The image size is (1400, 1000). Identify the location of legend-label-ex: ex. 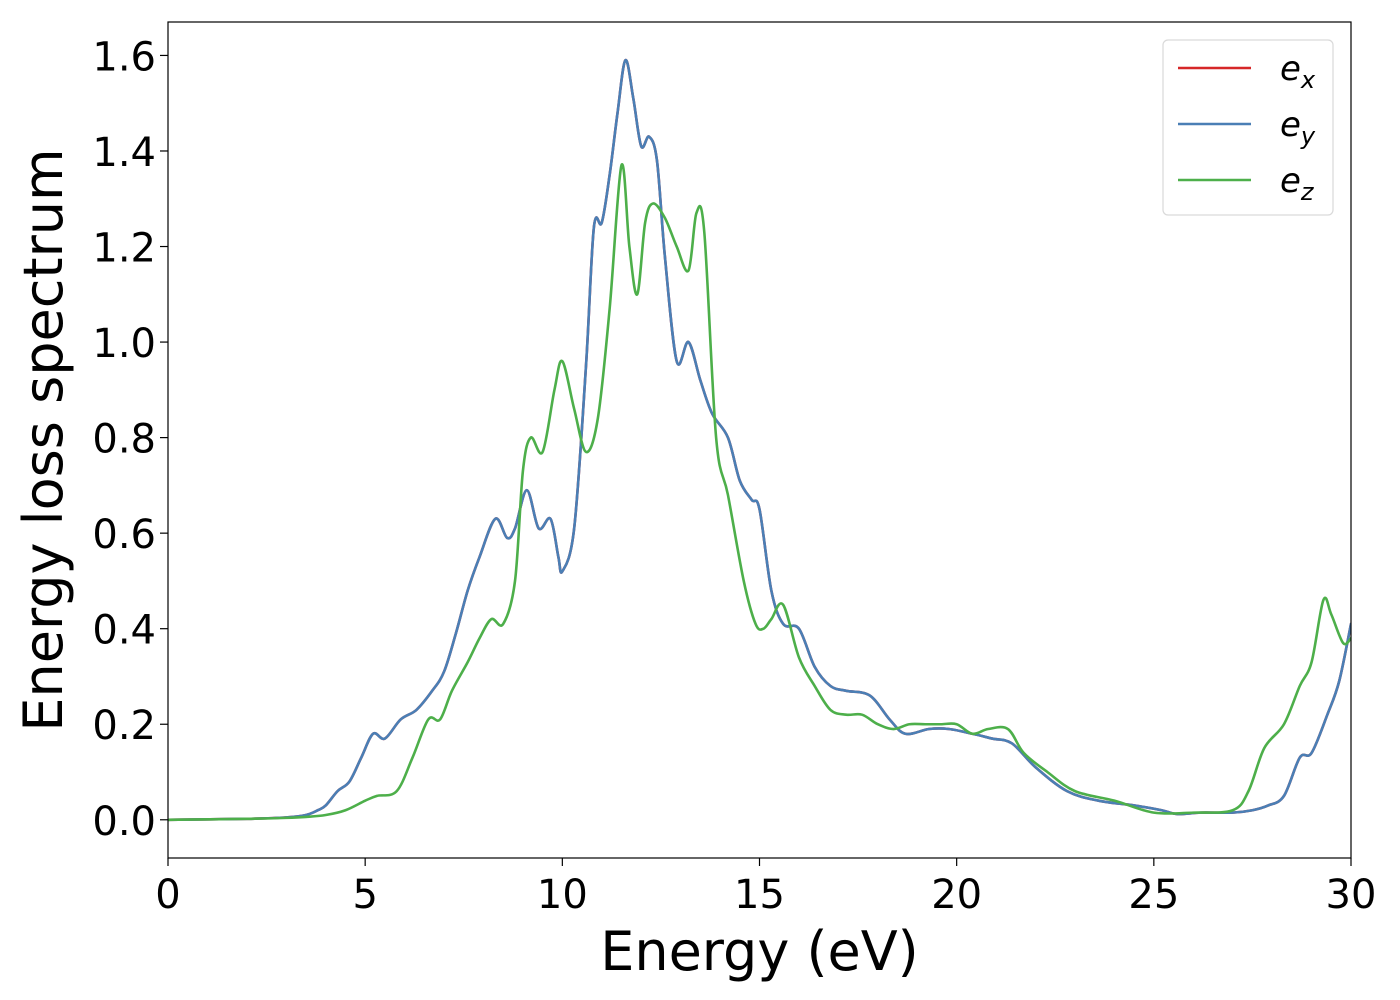
(1298, 71).